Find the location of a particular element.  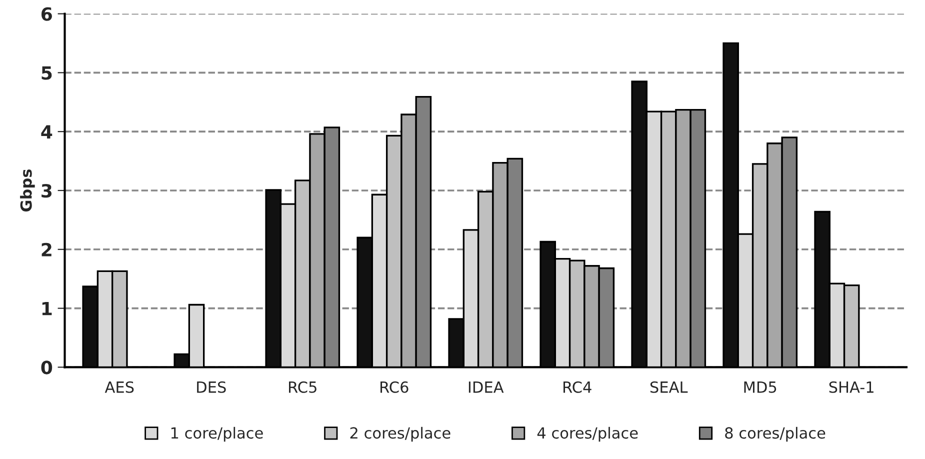

y-tick-label: 4 is located at coordinates (46, 131).